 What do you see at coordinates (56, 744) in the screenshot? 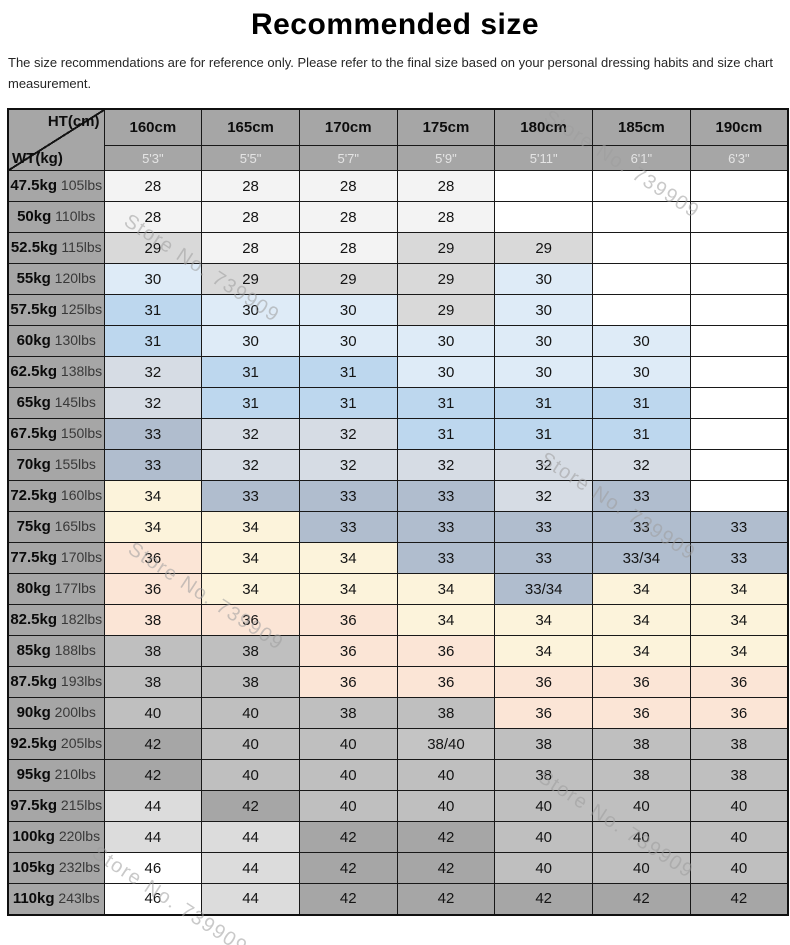
I see `weight-label: 92.5kg 205lbs` at bounding box center [56, 744].